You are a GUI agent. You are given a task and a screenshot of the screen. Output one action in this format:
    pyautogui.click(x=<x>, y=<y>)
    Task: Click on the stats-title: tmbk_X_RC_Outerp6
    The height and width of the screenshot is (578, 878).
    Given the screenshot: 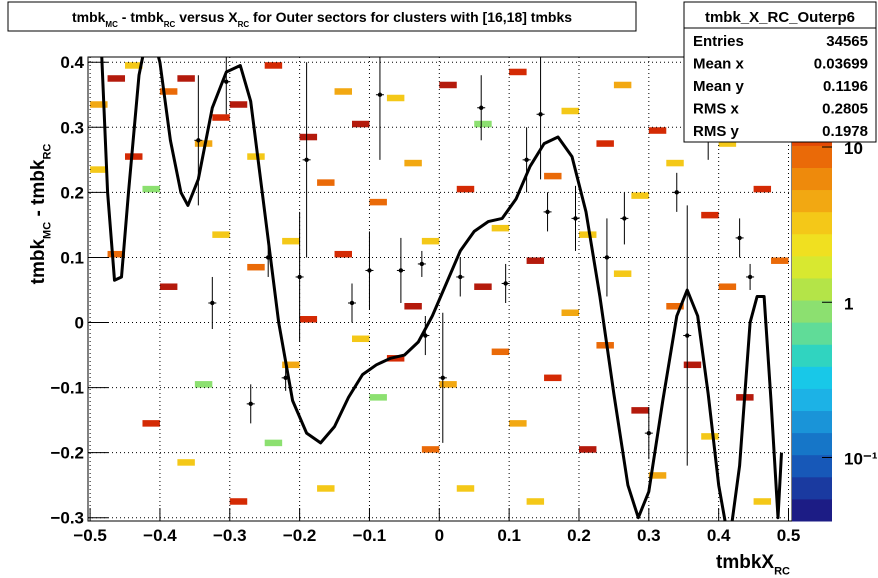 What is the action you would take?
    pyautogui.click(x=780, y=17)
    